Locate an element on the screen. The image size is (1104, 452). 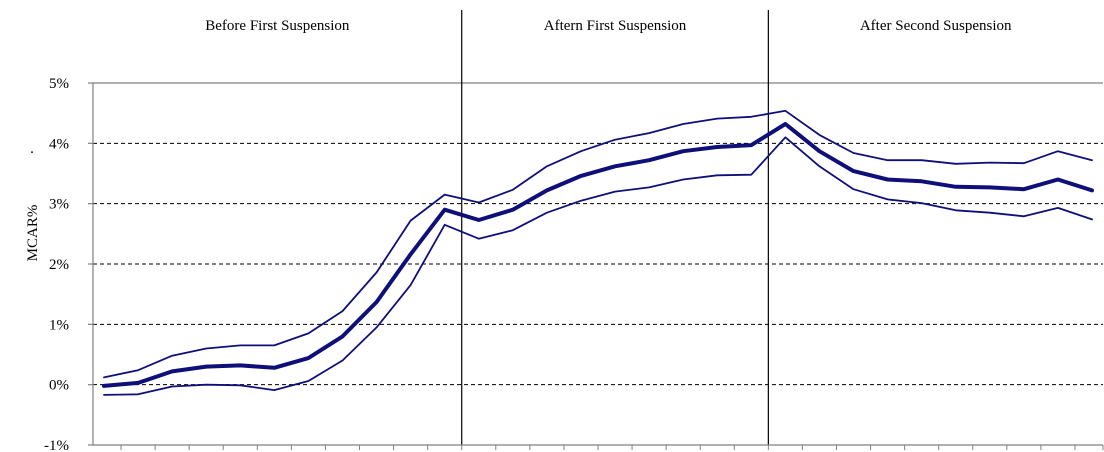
section-label: After Second Suspension is located at coordinates (936, 26).